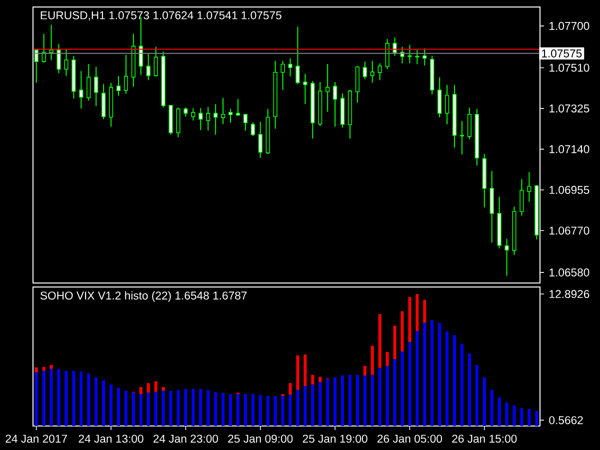 The height and width of the screenshot is (450, 600). Describe the element at coordinates (260, 438) in the screenshot. I see `x-tick-label: 25 Jan 09:00` at that location.